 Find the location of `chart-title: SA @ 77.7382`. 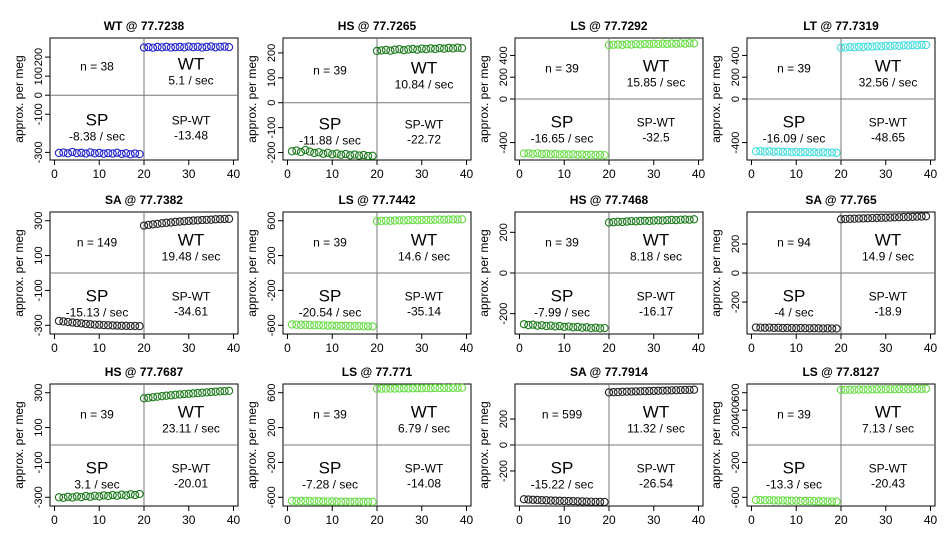

chart-title: SA @ 77.7382 is located at coordinates (144, 200).